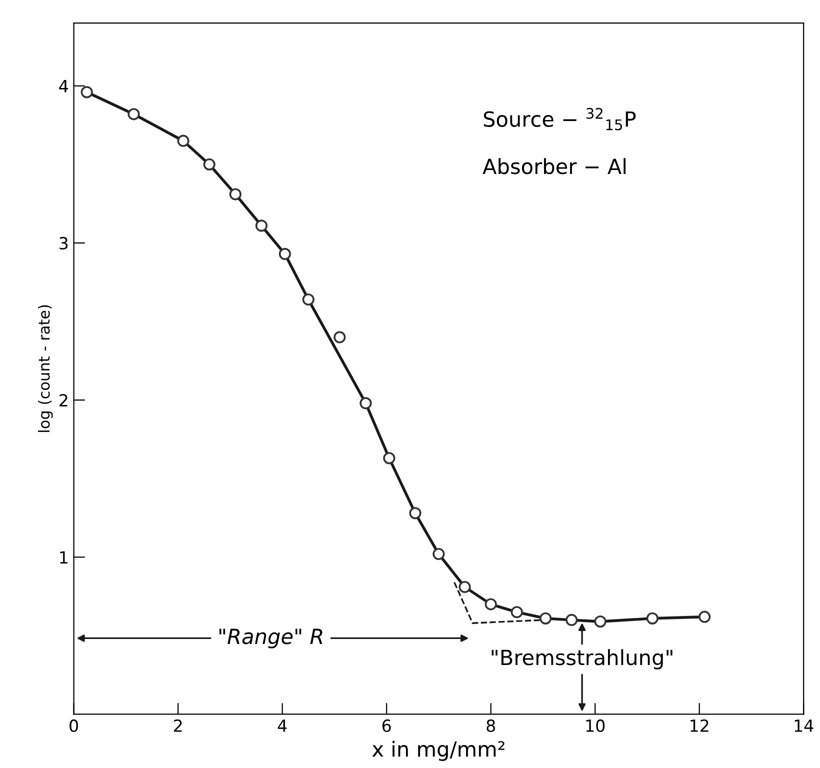 The width and height of the screenshot is (820, 768). Describe the element at coordinates (554, 166) in the screenshot. I see `annotation: Absorber − Al` at that location.